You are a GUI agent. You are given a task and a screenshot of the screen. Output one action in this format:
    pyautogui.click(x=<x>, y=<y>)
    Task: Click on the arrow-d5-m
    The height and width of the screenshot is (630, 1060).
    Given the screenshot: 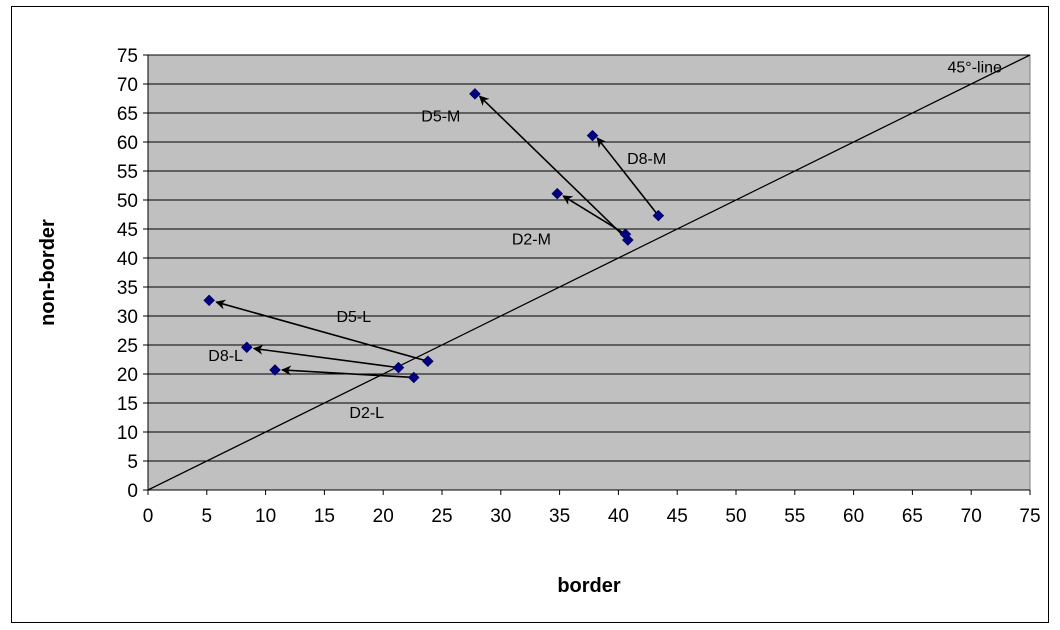 What is the action you would take?
    pyautogui.click(x=553, y=168)
    